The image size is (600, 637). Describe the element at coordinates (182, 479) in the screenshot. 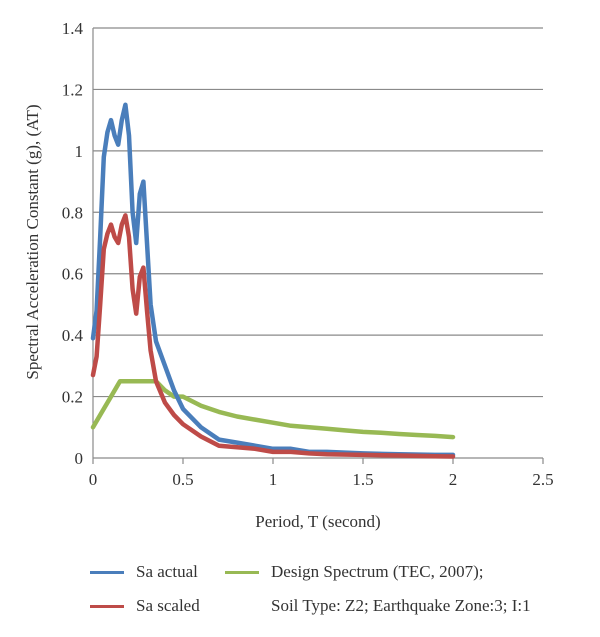

I see `x-tick-label: 0.5` at that location.